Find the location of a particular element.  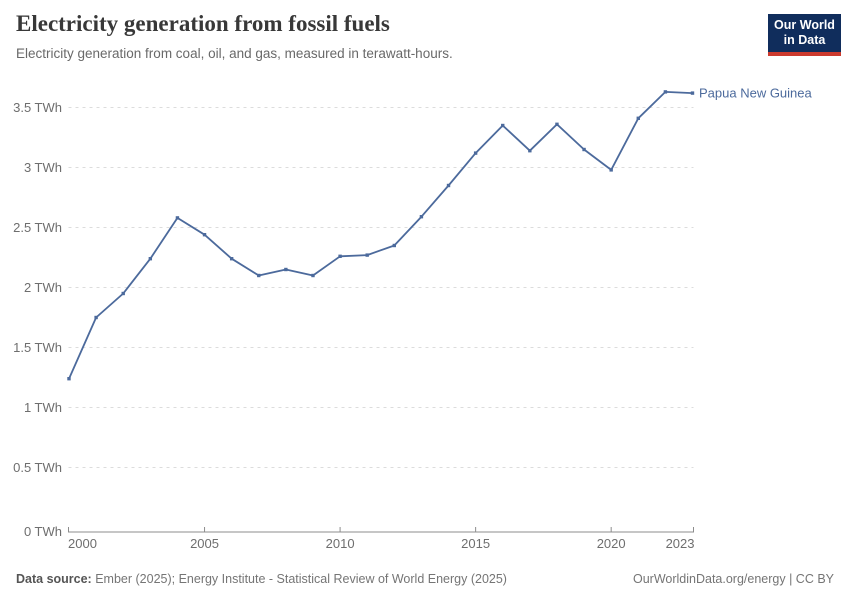

owid-logo-line2: in Data is located at coordinates (804, 40).